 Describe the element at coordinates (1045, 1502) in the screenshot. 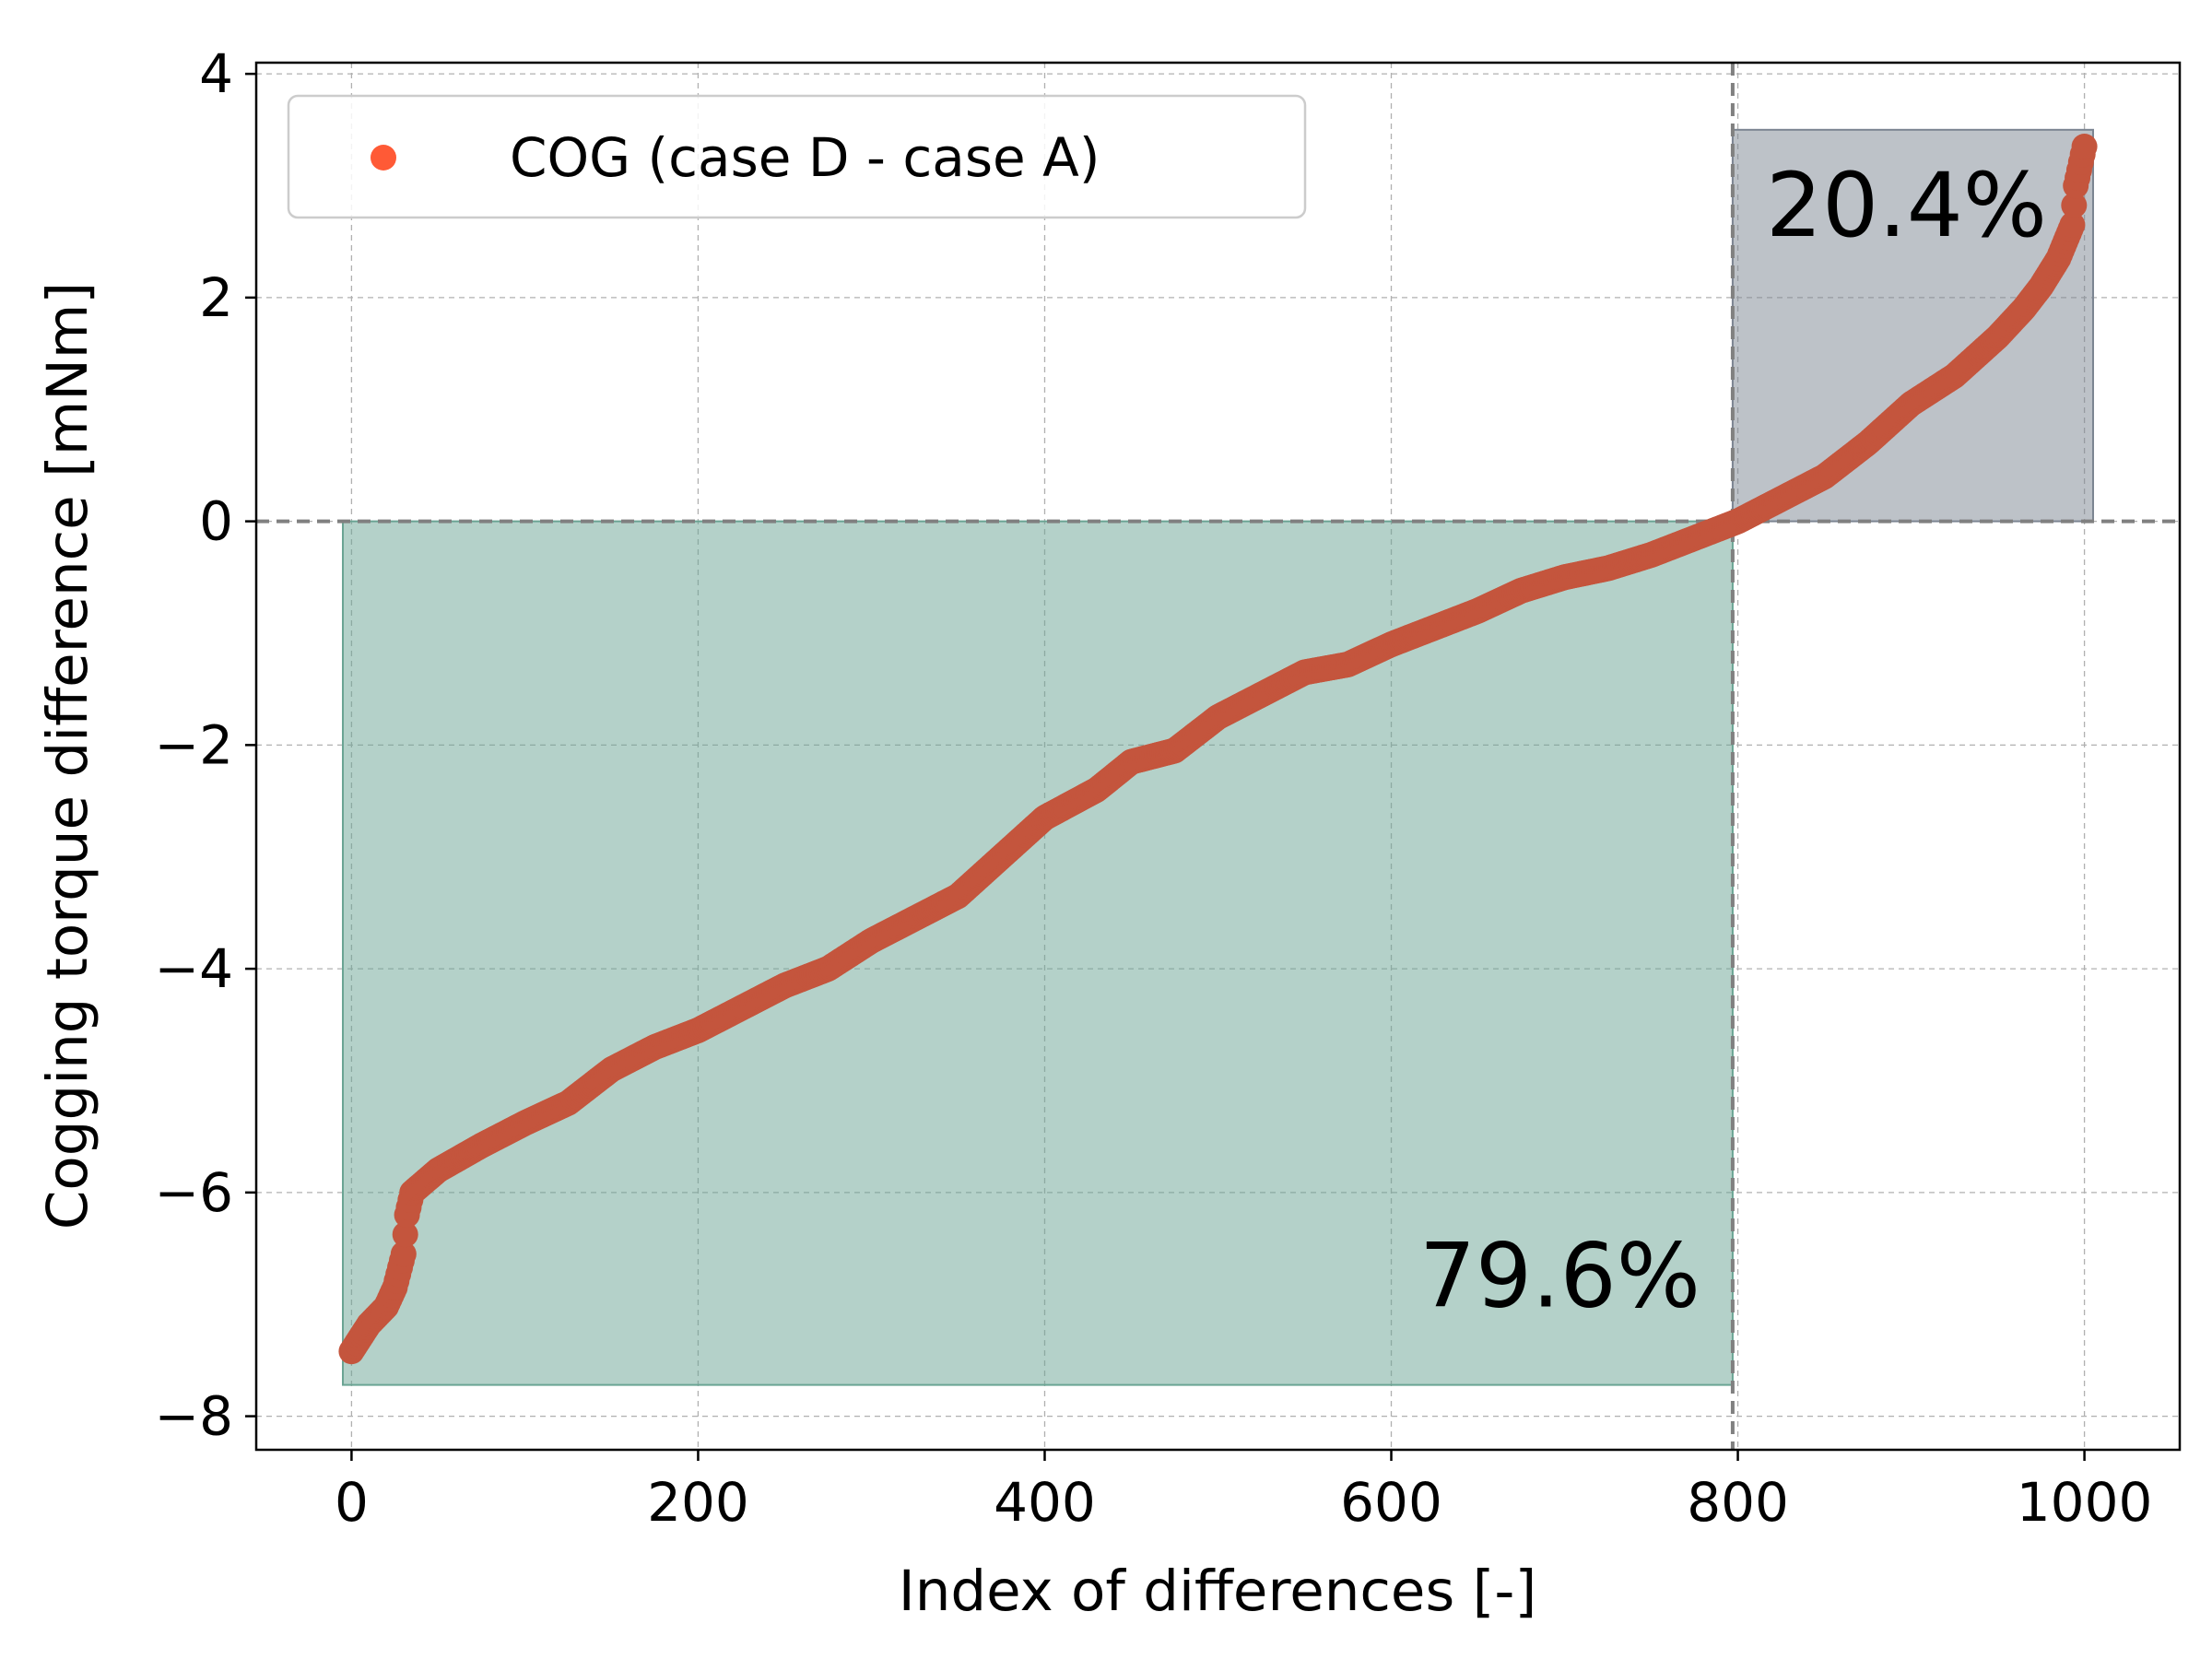

I see `x-tick-label: 400` at that location.